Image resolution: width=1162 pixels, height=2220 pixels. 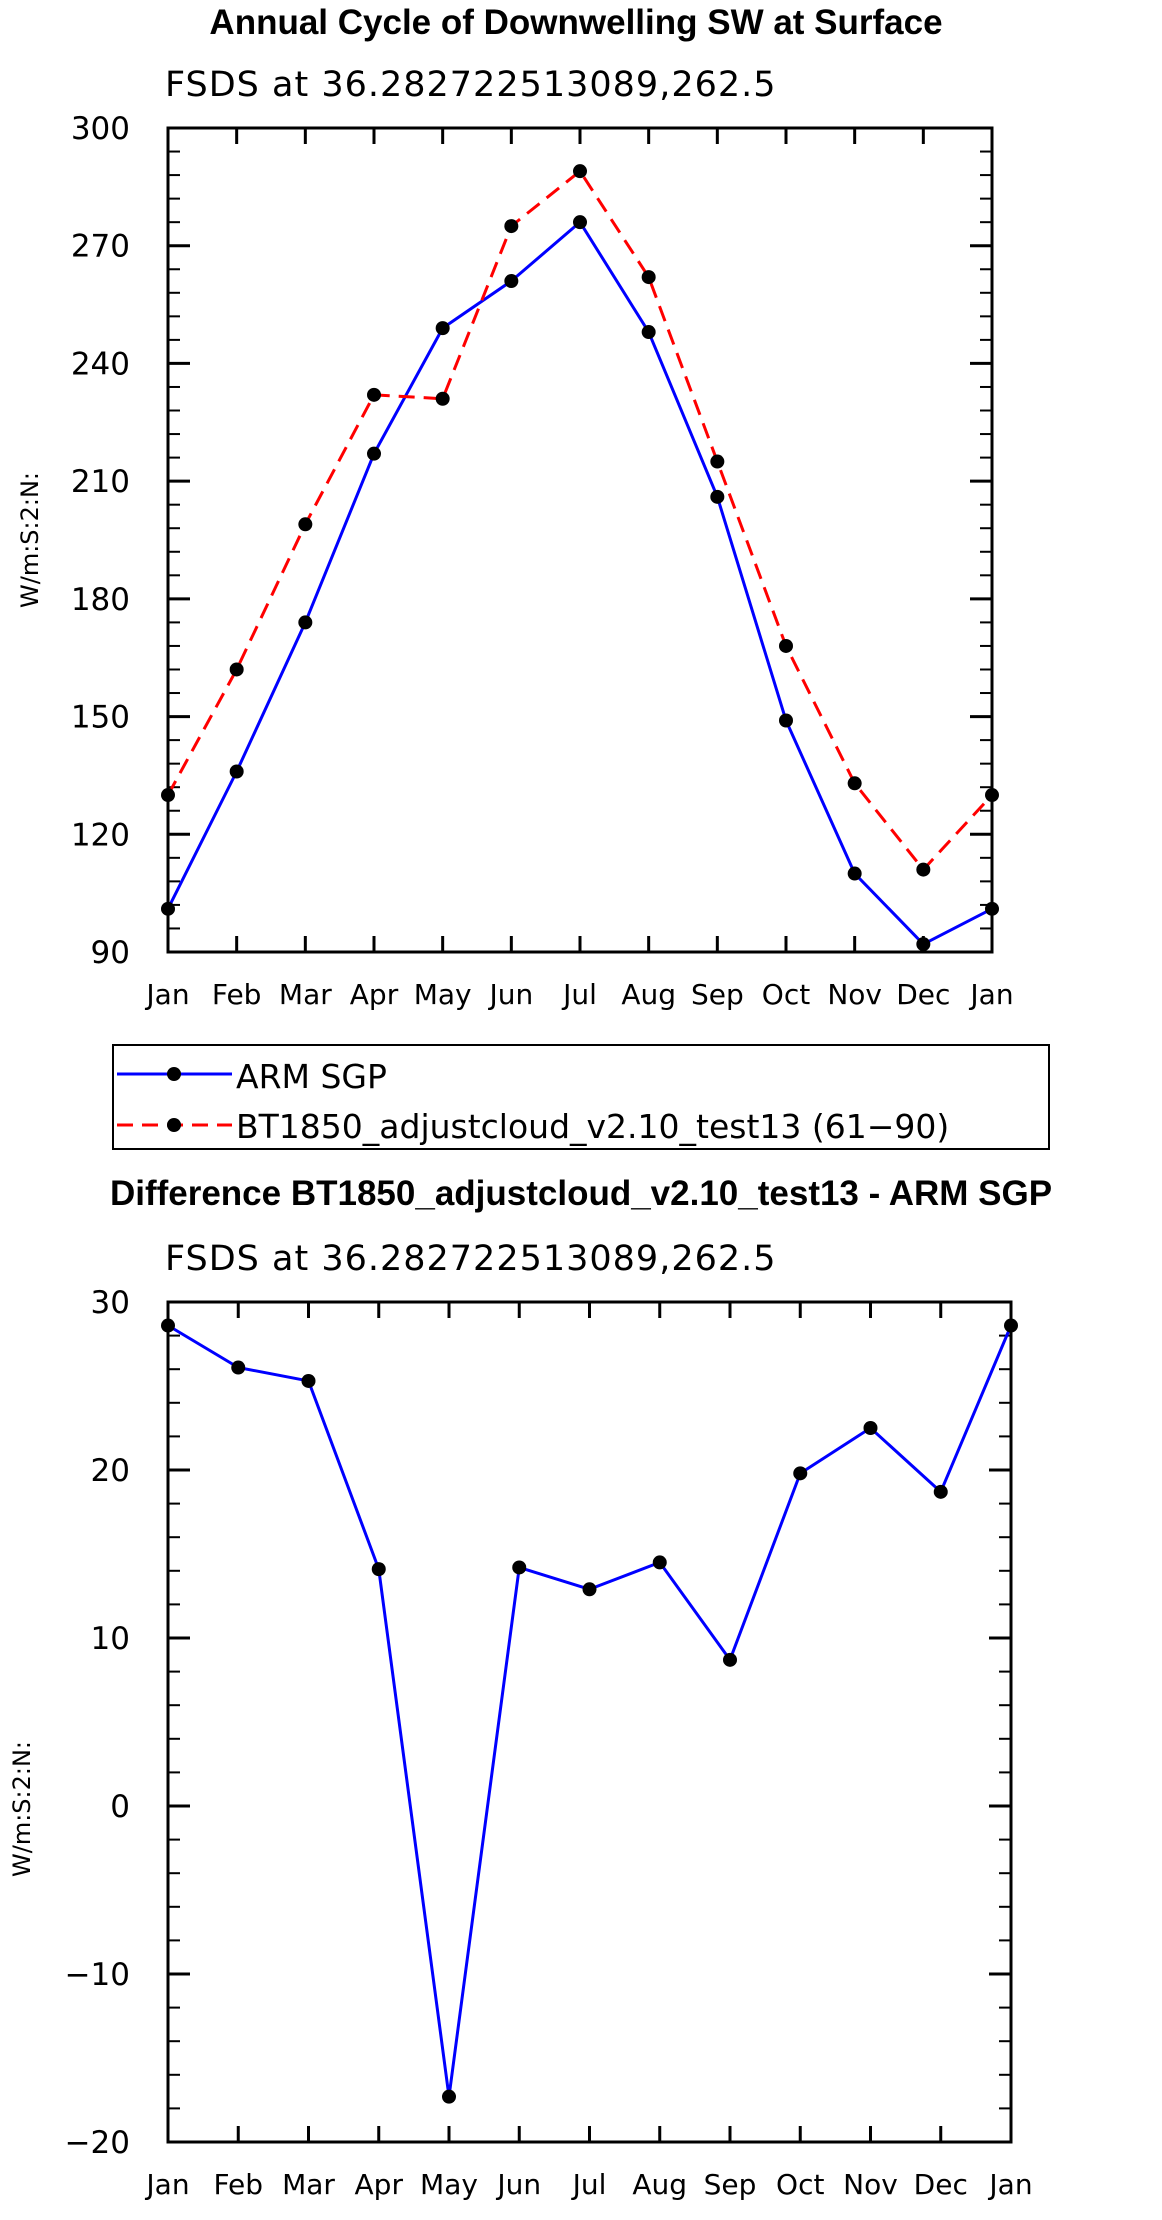 I want to click on x-tick-label: Jun, so click(x=510, y=994).